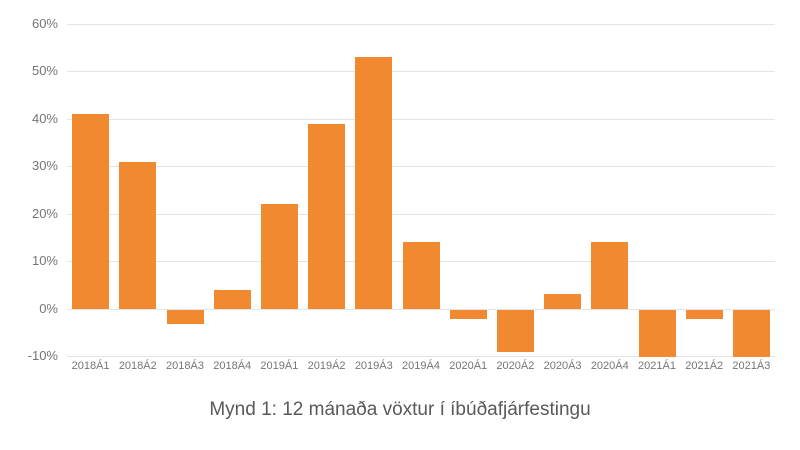 The height and width of the screenshot is (450, 800). Describe the element at coordinates (373, 366) in the screenshot. I see `x-tick-label: 2019Á3` at that location.